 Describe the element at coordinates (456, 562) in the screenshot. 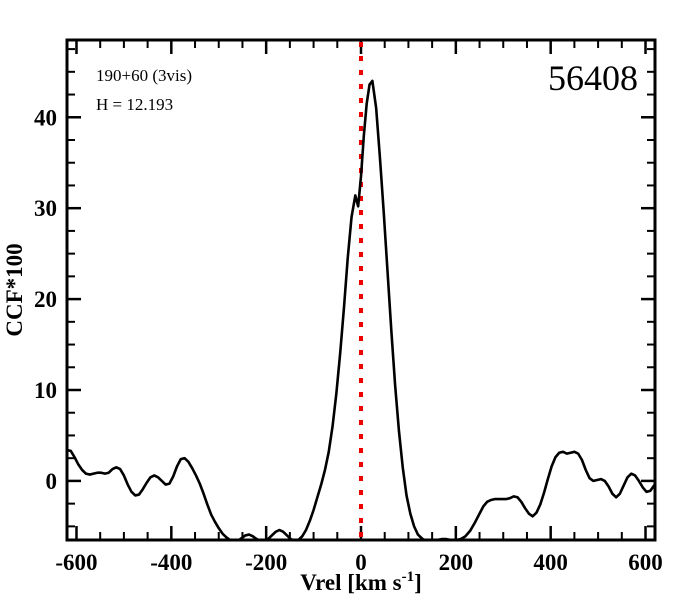

I see `x-tick-label: 200` at that location.